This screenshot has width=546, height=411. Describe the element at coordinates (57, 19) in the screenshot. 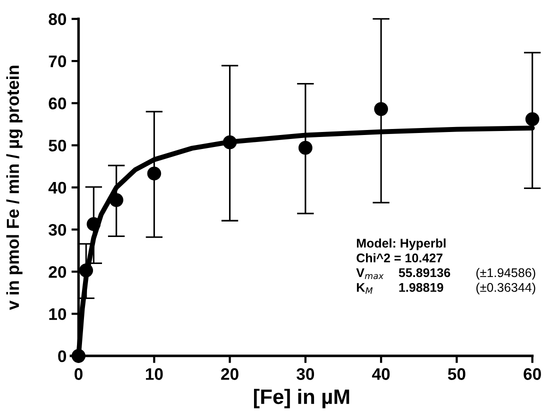

I see `y-tick-label: 80` at that location.